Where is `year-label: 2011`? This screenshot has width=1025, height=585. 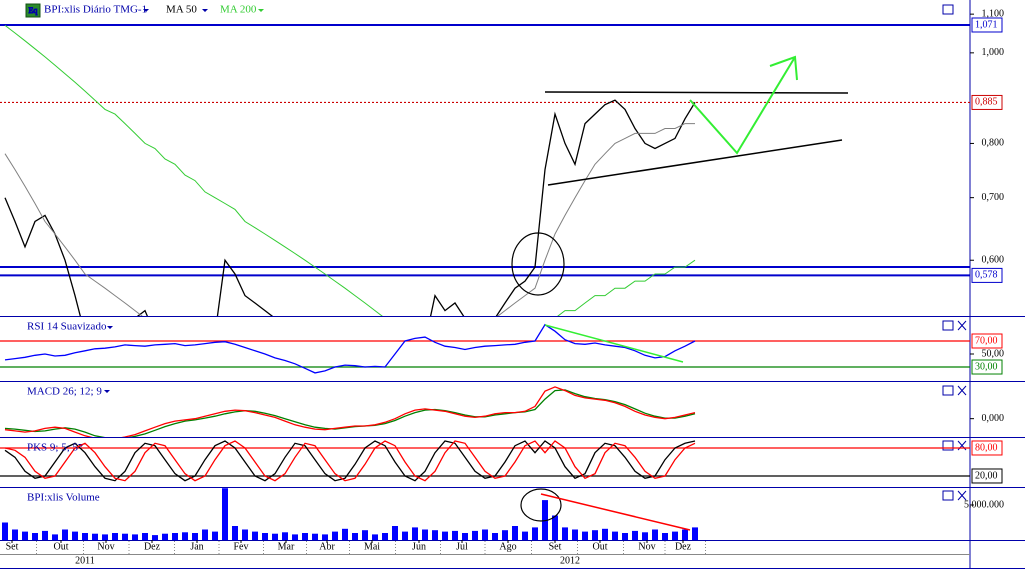 year-label: 2011 is located at coordinates (85, 560).